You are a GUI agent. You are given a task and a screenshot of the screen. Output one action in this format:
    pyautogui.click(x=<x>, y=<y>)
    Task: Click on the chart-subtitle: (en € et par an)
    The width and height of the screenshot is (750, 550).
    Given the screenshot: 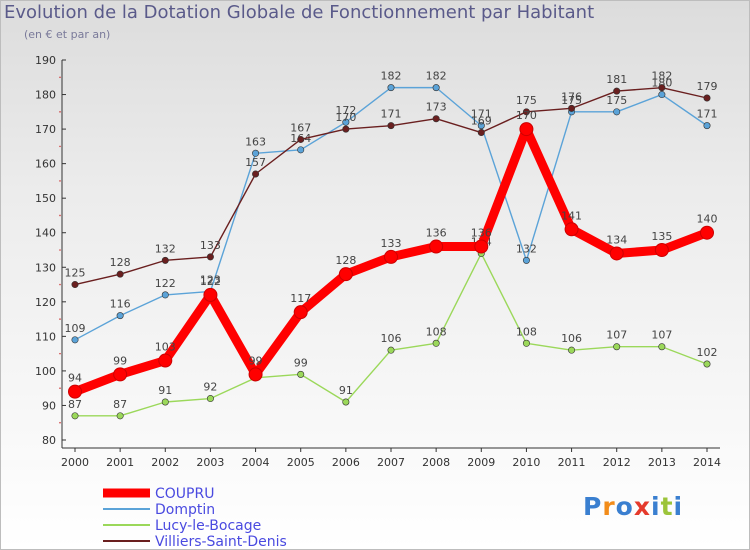 What is the action you would take?
    pyautogui.click(x=67, y=34)
    